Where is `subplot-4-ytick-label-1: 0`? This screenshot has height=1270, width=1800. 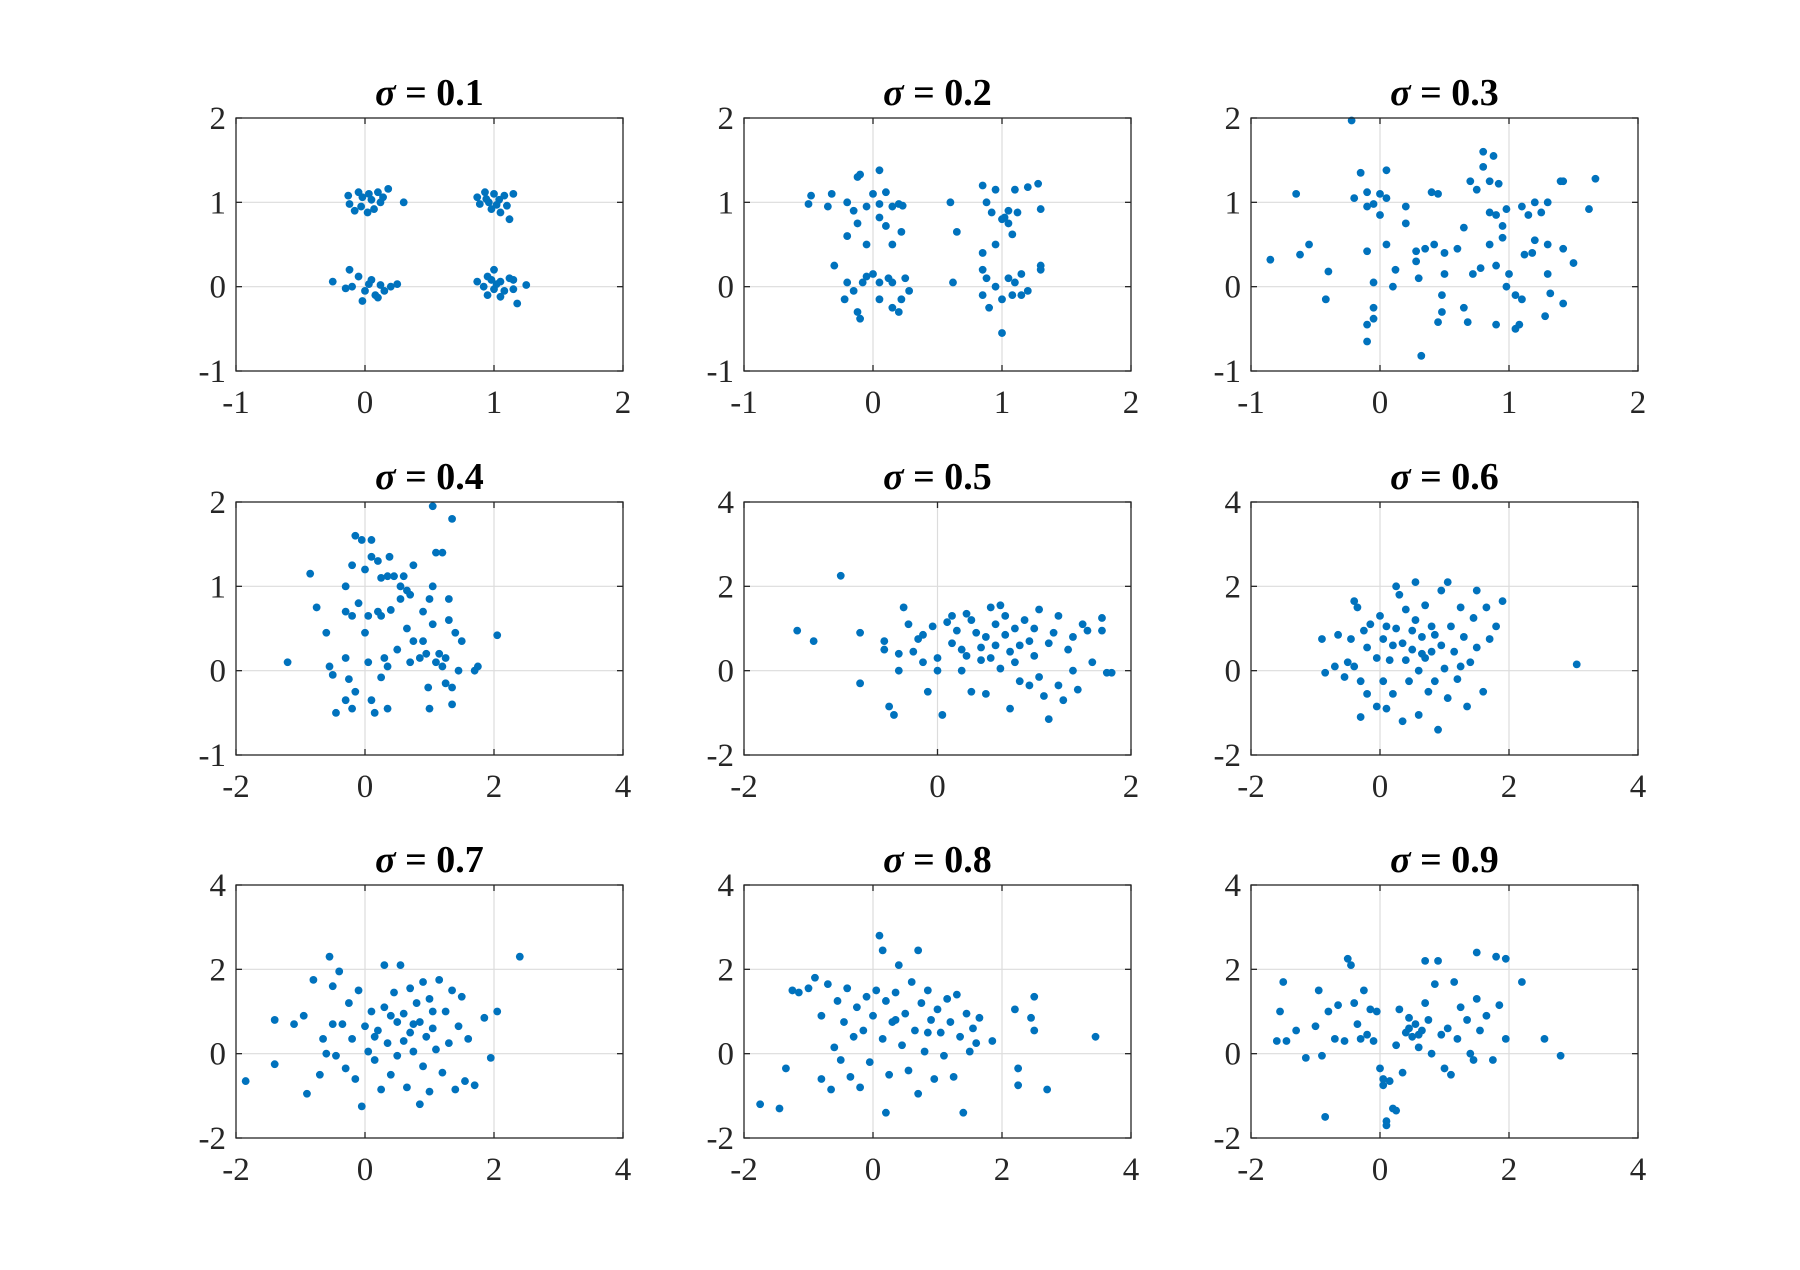 subplot-4-ytick-label-1: 0 is located at coordinates (218, 672).